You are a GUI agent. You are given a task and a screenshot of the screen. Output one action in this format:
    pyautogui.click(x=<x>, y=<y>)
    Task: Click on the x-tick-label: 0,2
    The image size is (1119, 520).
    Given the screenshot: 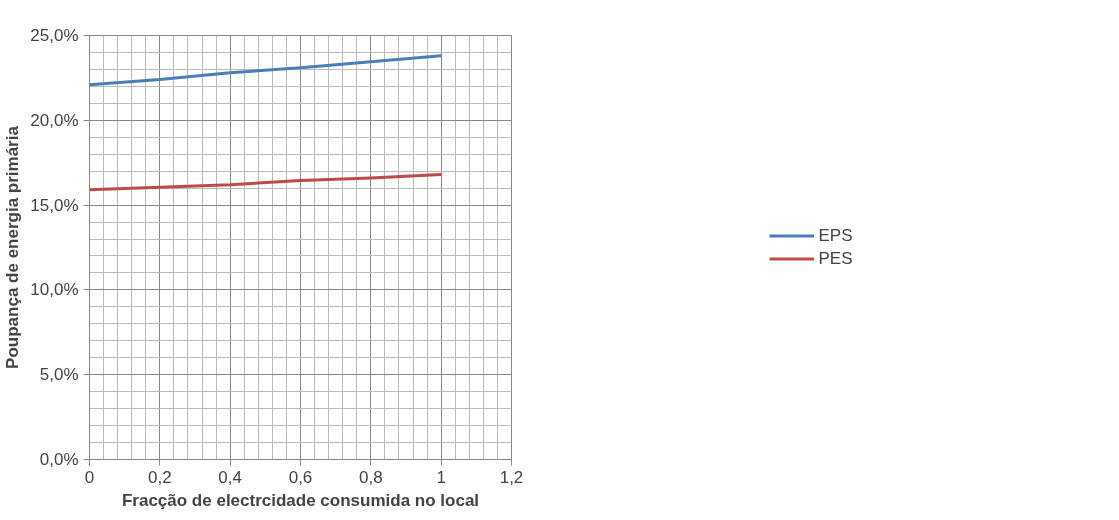 What is the action you would take?
    pyautogui.click(x=160, y=477)
    